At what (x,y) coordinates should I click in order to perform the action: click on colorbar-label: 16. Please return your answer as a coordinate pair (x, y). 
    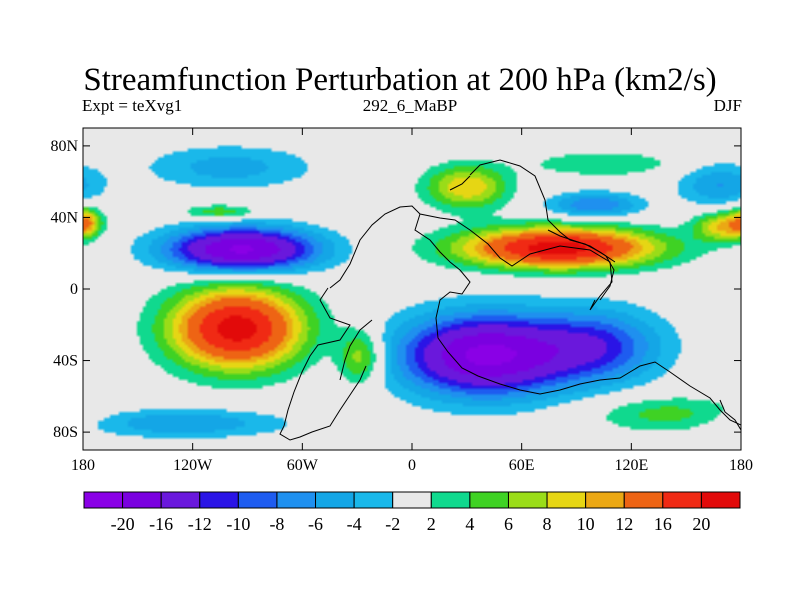
    Looking at the image, I should click on (663, 524).